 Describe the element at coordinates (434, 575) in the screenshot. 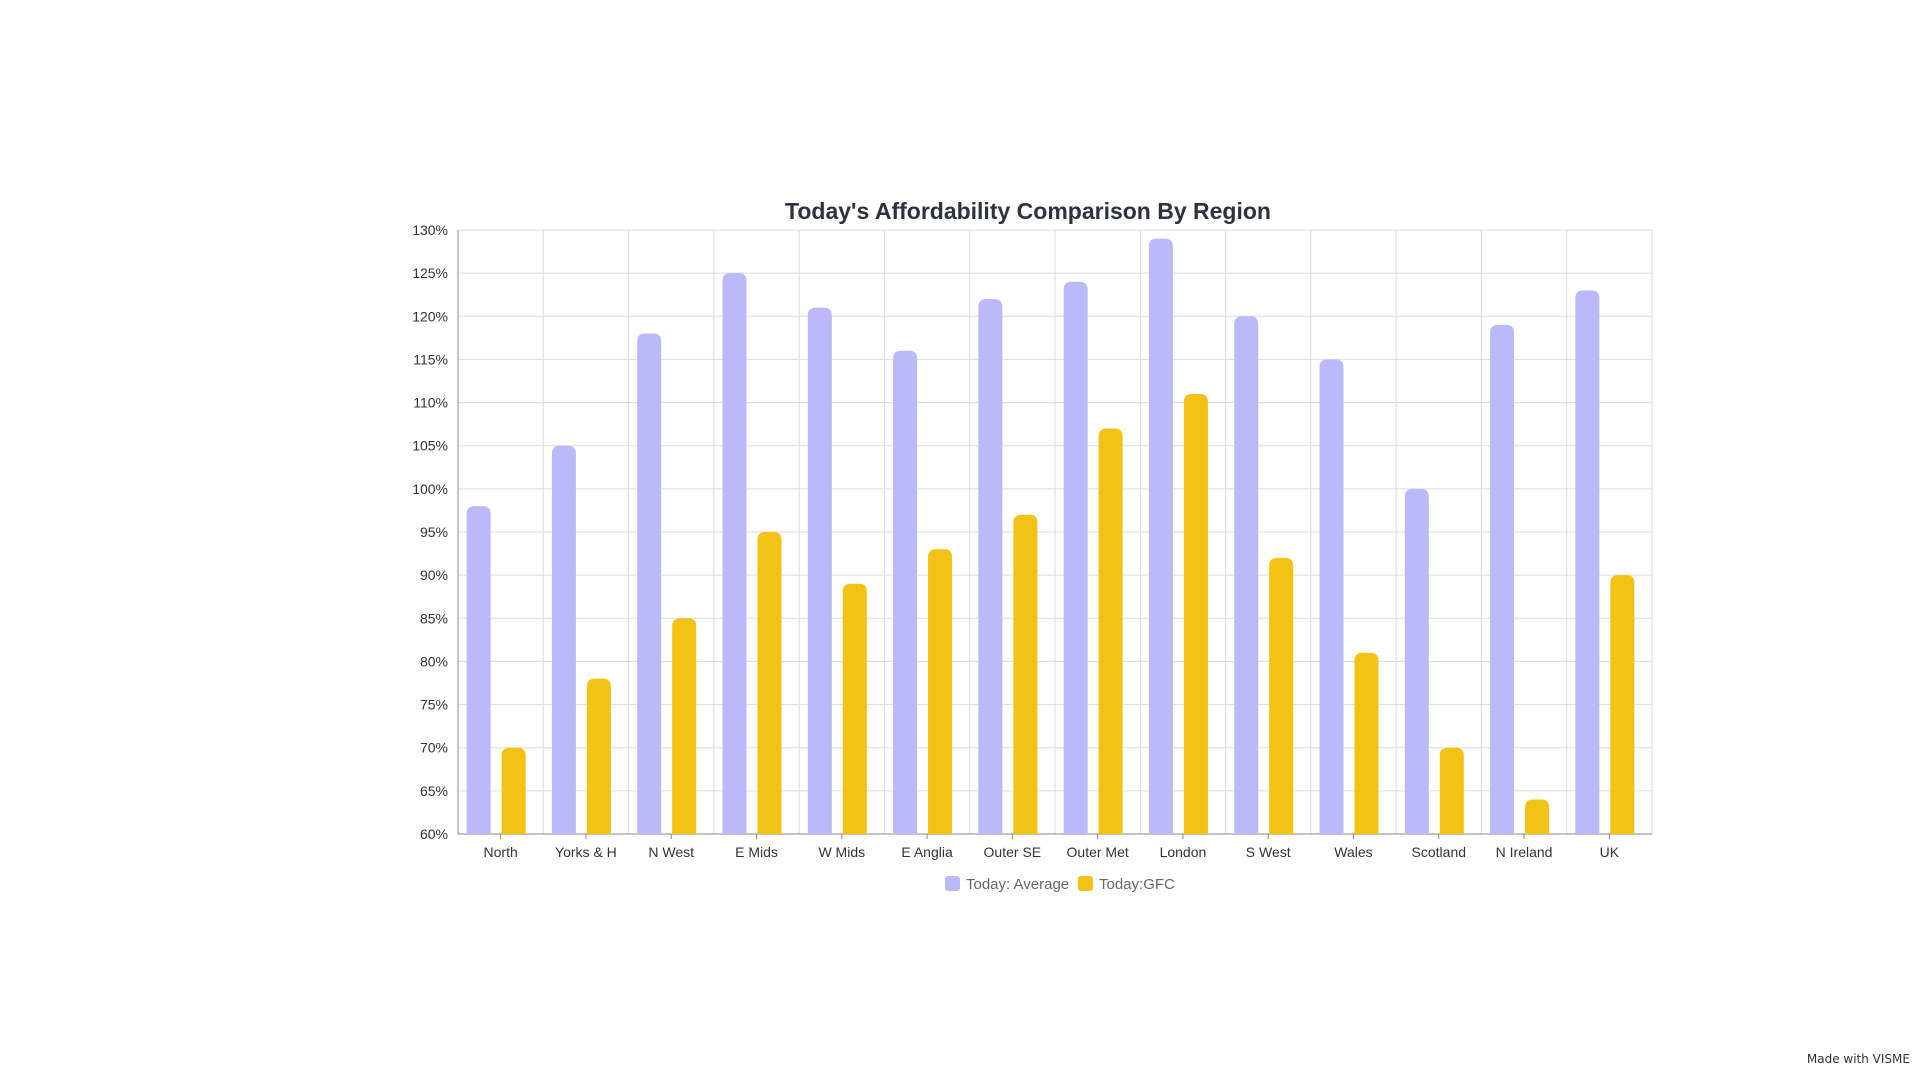

I see `y-tick-label: 90%` at that location.